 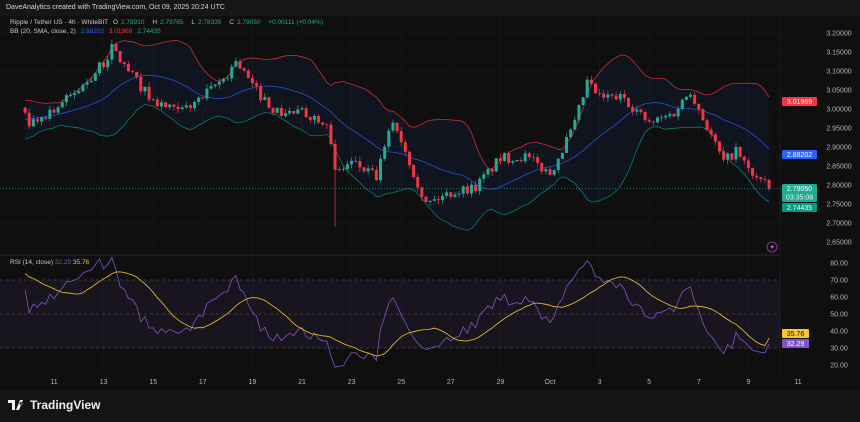 I want to click on x-tick-label: 7, so click(x=699, y=382).